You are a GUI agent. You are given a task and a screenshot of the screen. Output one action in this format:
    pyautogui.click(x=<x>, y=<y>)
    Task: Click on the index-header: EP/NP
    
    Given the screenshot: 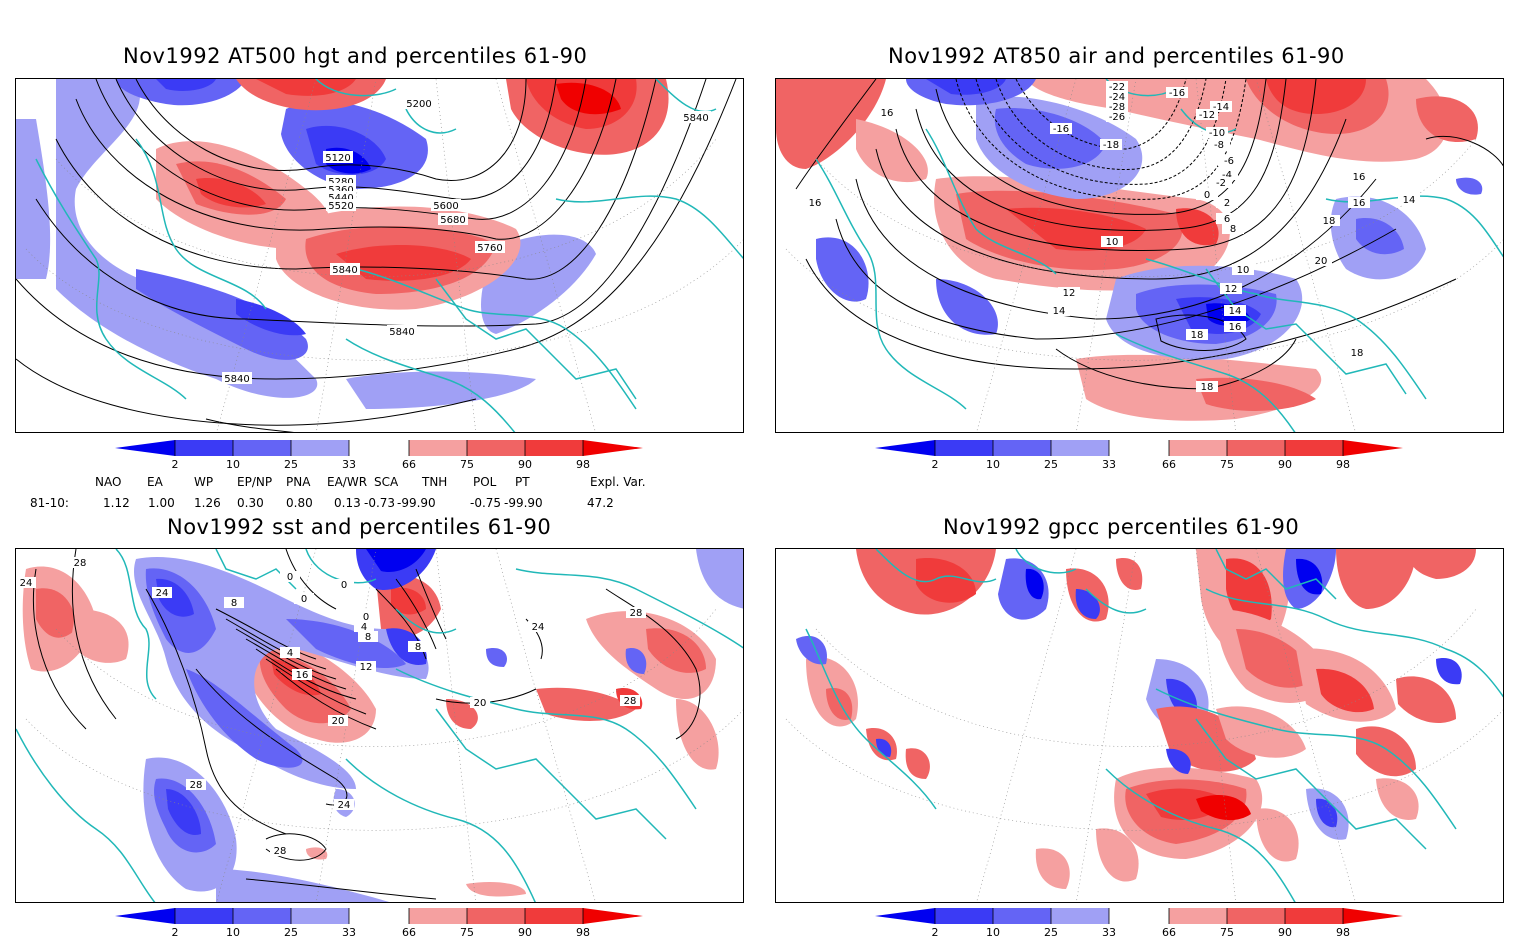 What is the action you would take?
    pyautogui.click(x=255, y=482)
    